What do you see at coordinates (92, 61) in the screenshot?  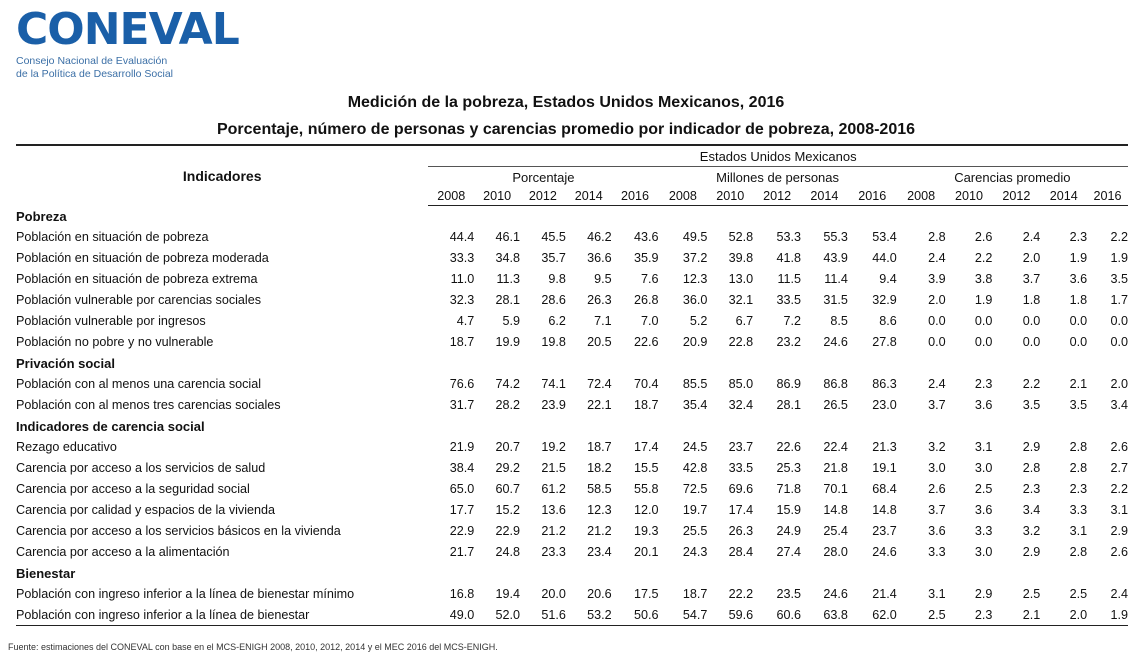 I see `logo-subtitle-line1: Consejo Nacional de Evaluación` at bounding box center [92, 61].